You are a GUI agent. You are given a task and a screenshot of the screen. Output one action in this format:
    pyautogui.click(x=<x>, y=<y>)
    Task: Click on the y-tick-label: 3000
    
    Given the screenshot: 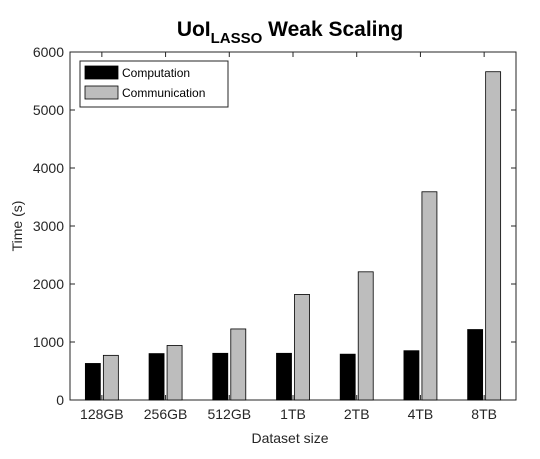 What is the action you would take?
    pyautogui.click(x=48, y=226)
    